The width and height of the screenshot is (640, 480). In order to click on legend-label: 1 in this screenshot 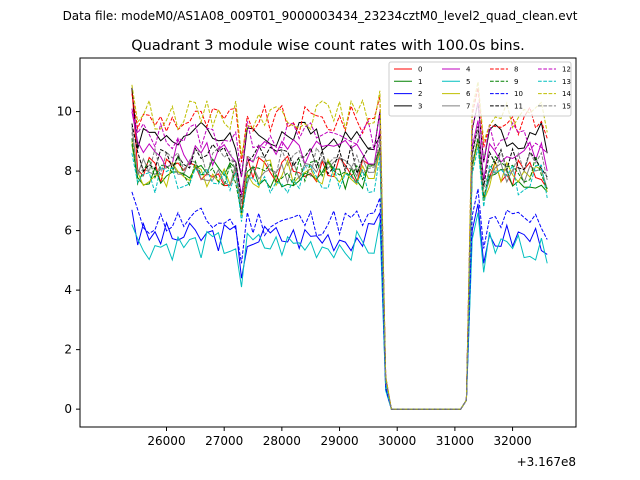, I will do `click(420, 82)`.